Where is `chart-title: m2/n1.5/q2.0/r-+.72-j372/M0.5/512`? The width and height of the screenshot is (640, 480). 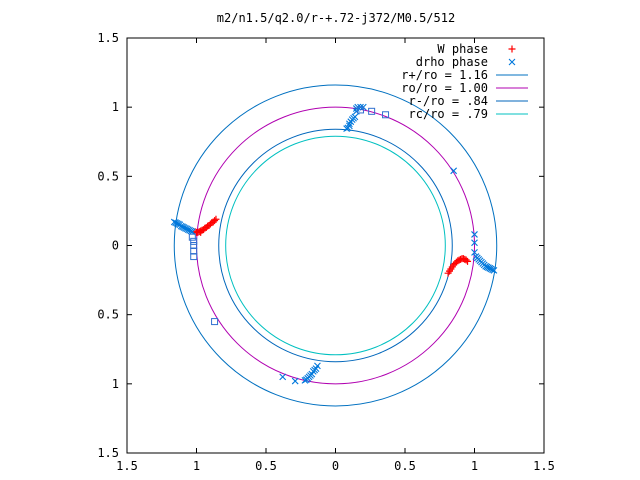
chart-title: m2/n1.5/q2.0/r-+.72-j372/M0.5/512 is located at coordinates (336, 18).